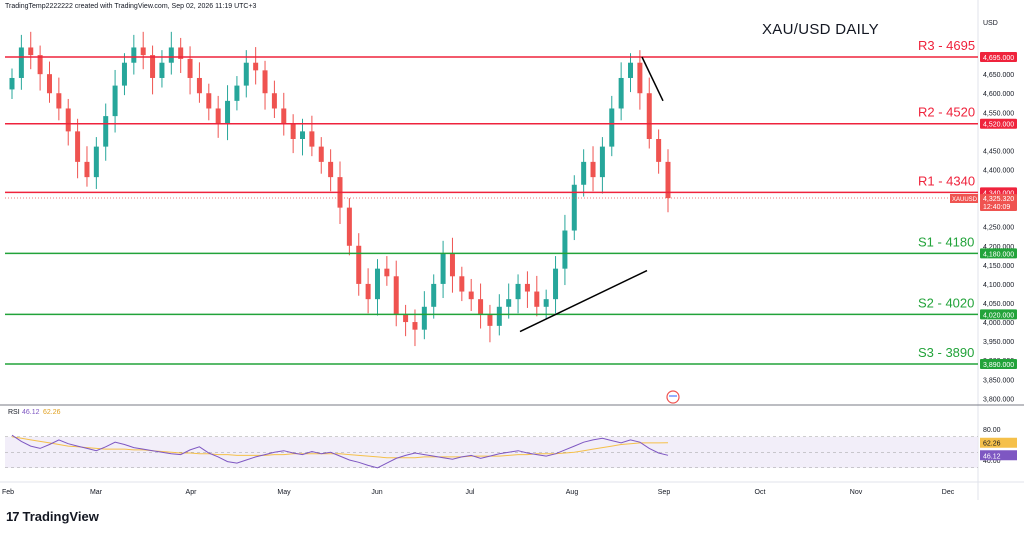 Image resolution: width=1024 pixels, height=533 pixels. What do you see at coordinates (52, 412) in the screenshot?
I see `rsi-legend-ma: 62.26` at bounding box center [52, 412].